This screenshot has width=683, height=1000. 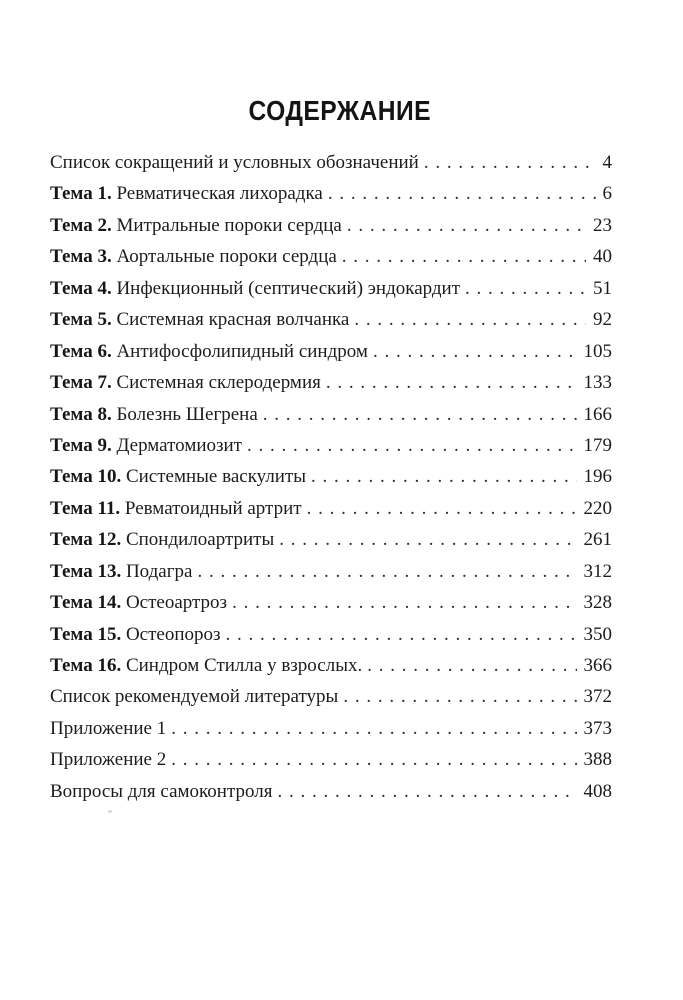 What do you see at coordinates (83, 414) in the screenshot?
I see `toc-entry-prefix: Тема 8.` at bounding box center [83, 414].